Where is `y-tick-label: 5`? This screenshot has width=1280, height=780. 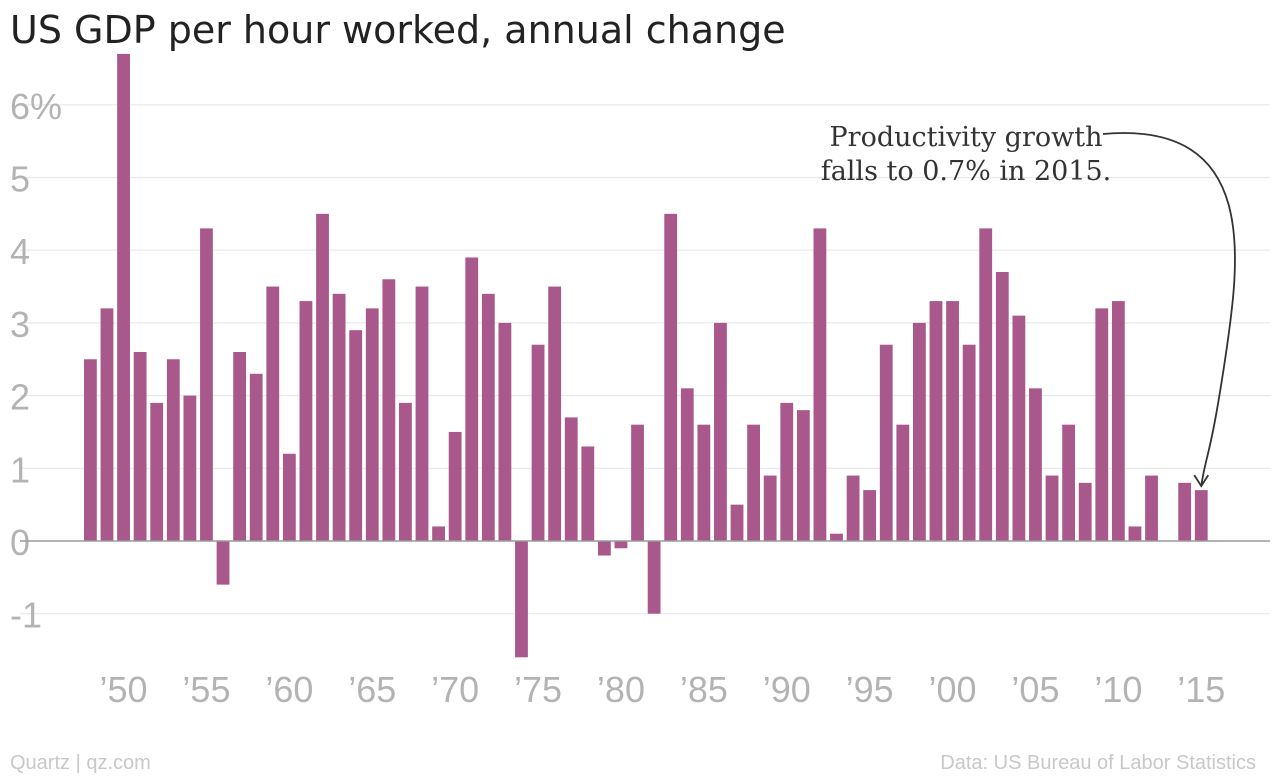
y-tick-label: 5 is located at coordinates (20, 179).